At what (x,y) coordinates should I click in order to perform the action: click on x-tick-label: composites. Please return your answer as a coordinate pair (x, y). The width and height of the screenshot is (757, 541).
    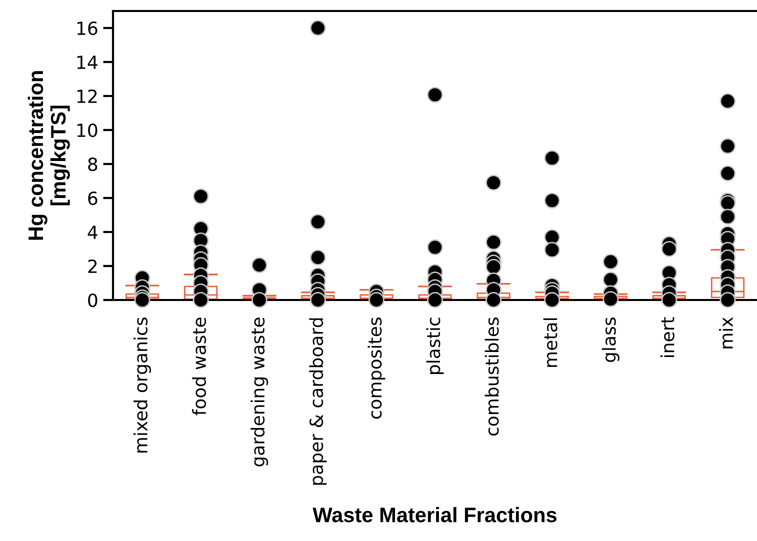
    Looking at the image, I should click on (377, 368).